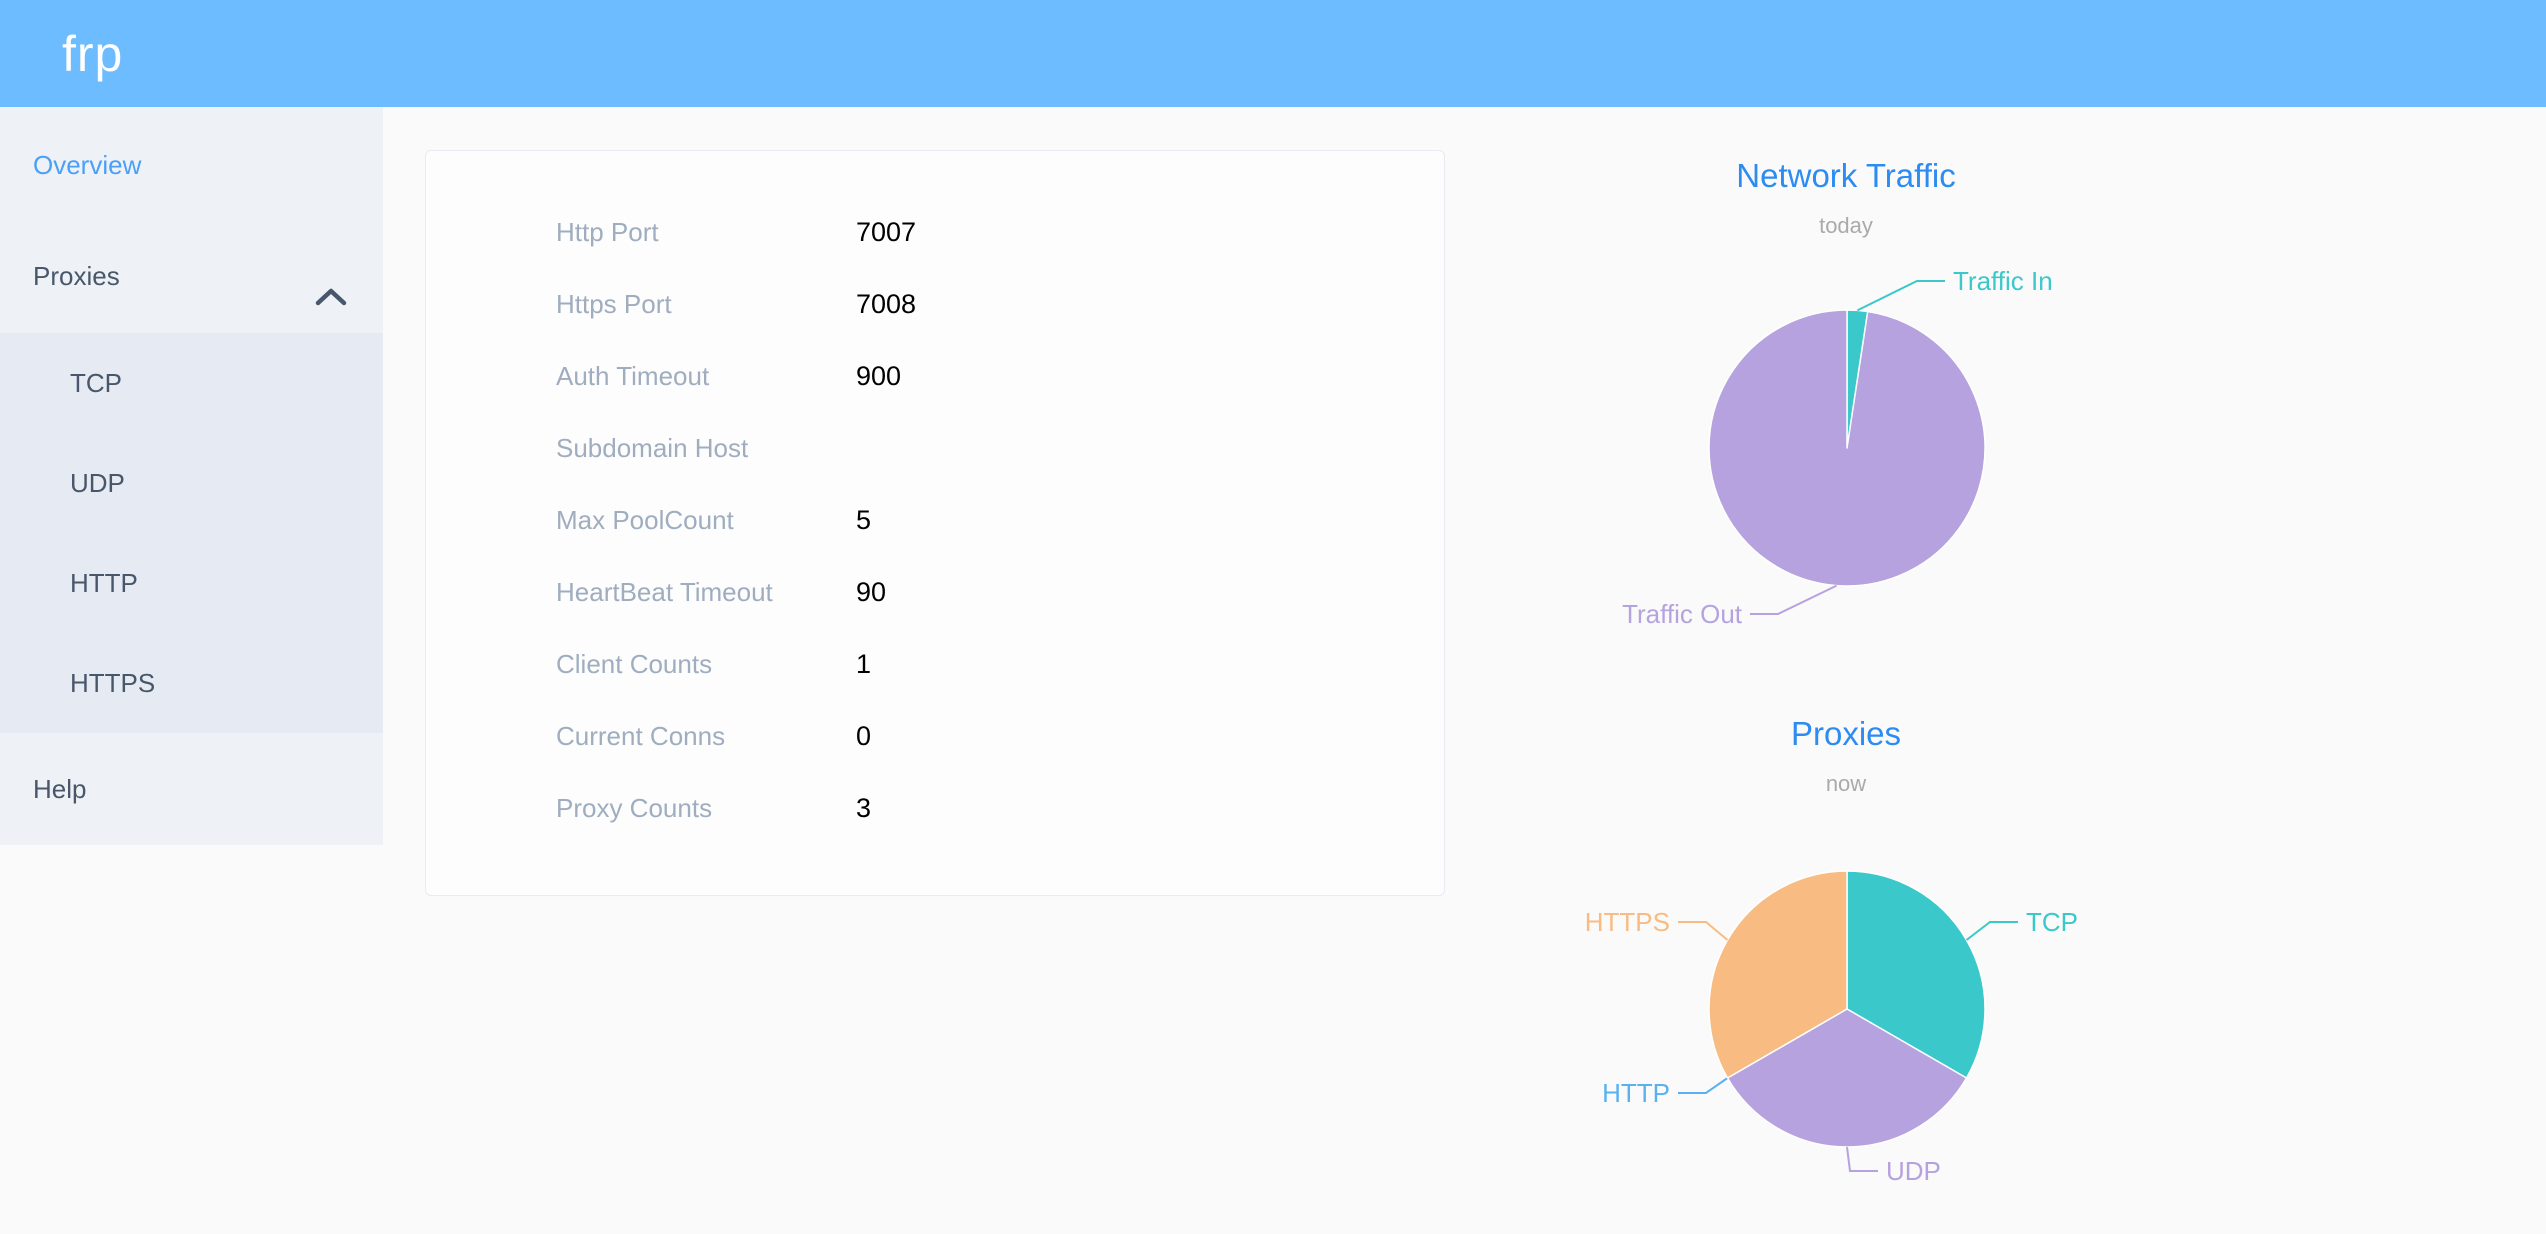 Image resolution: width=2546 pixels, height=1234 pixels. I want to click on pie-label-line-http, so click(1703, 1085).